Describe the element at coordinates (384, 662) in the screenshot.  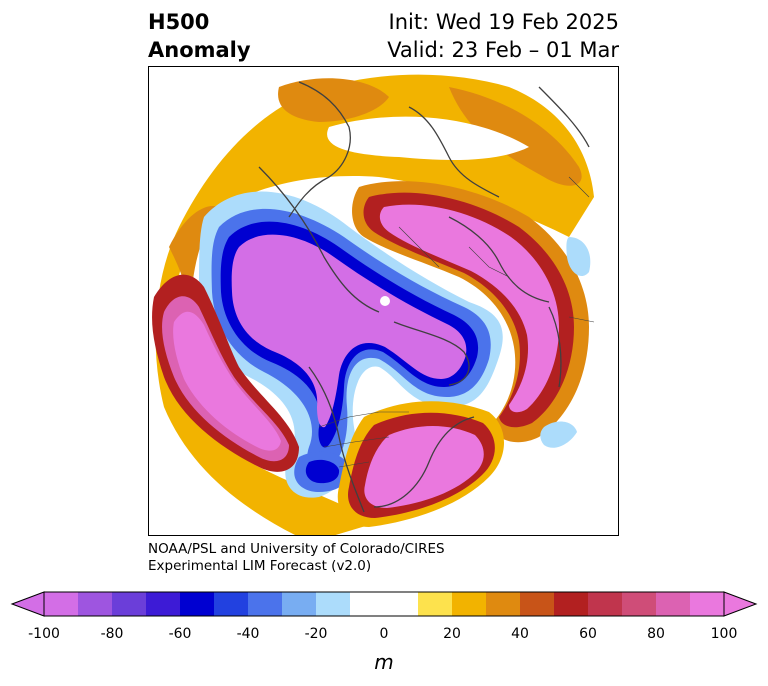
I see `colorbar-units: m` at that location.